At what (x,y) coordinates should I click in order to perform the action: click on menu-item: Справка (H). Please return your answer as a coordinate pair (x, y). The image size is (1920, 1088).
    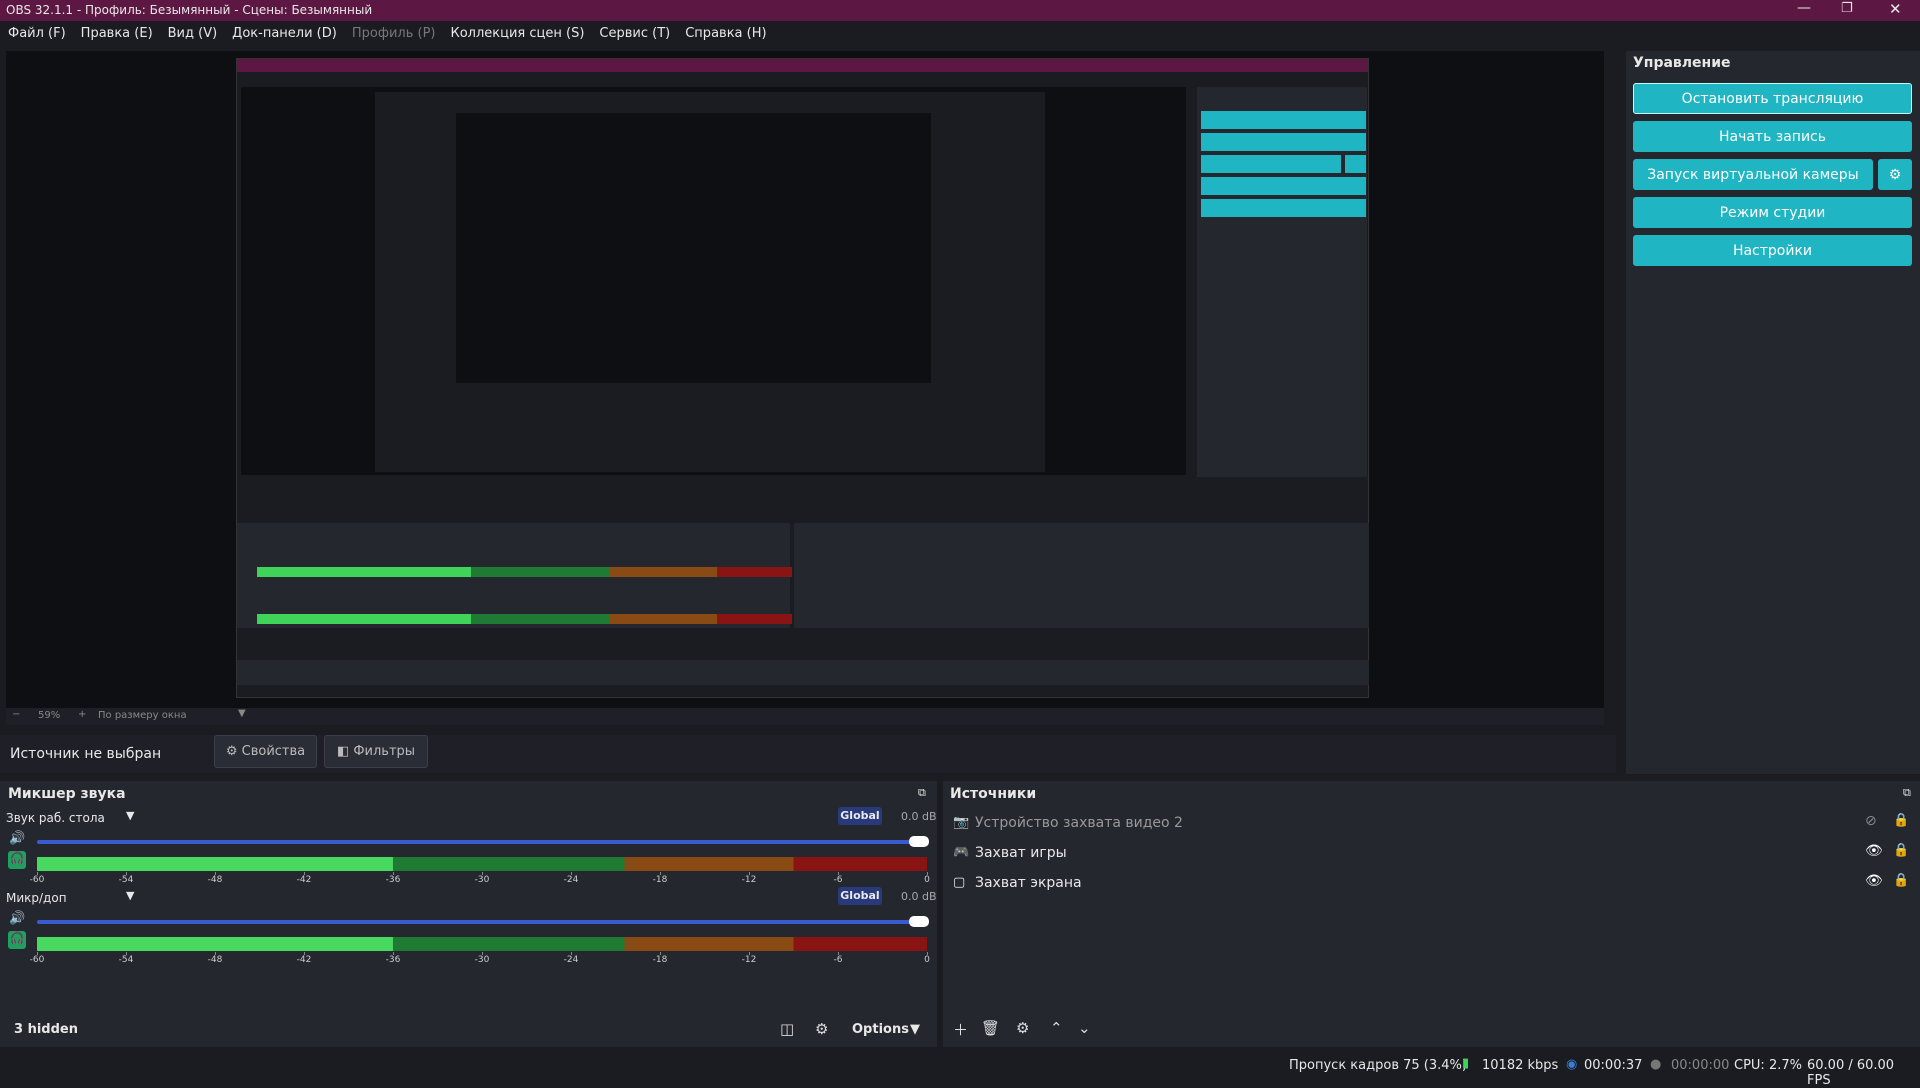
    Looking at the image, I should click on (726, 33).